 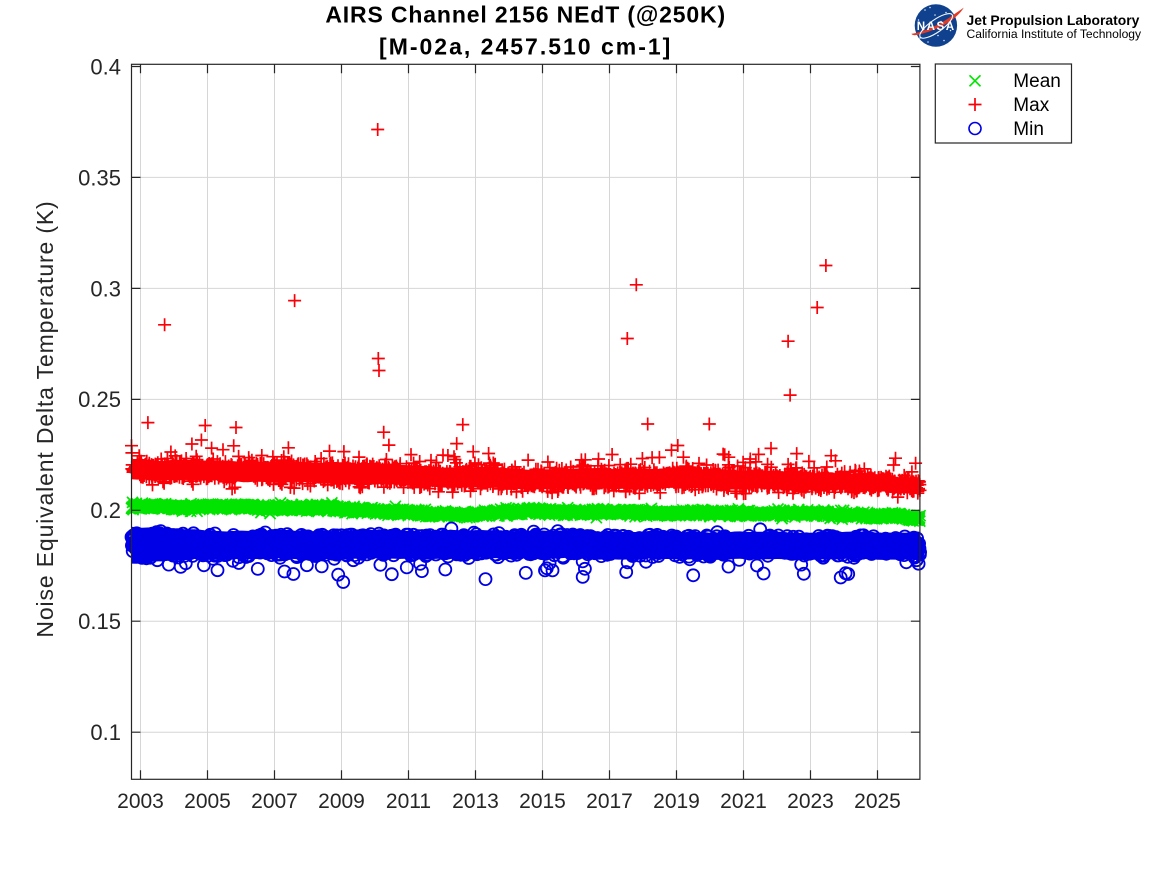 What do you see at coordinates (676, 801) in the screenshot?
I see `svg-text: 2019` at bounding box center [676, 801].